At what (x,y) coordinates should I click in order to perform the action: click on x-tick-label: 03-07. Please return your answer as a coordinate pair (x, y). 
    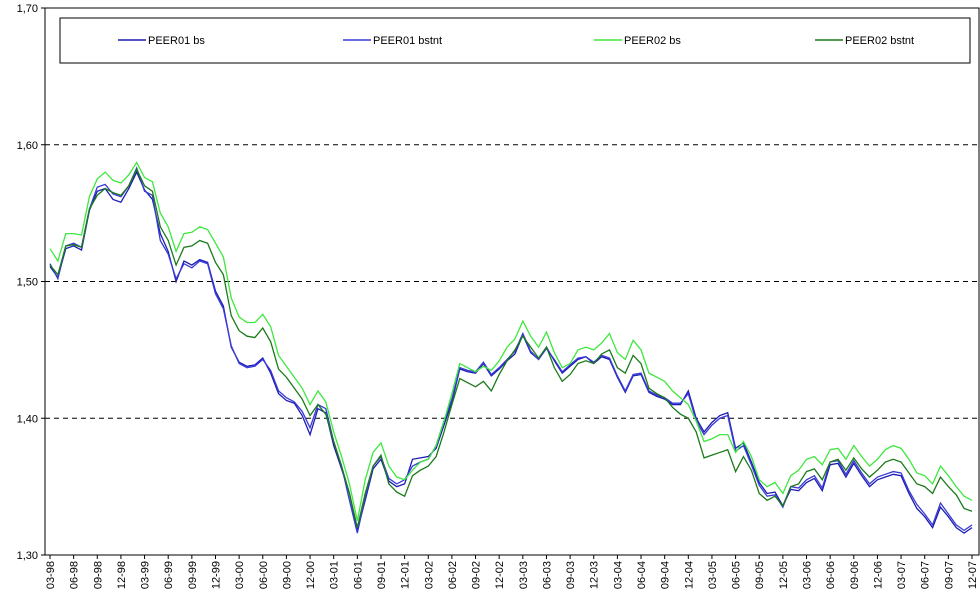
    Looking at the image, I should click on (902, 575).